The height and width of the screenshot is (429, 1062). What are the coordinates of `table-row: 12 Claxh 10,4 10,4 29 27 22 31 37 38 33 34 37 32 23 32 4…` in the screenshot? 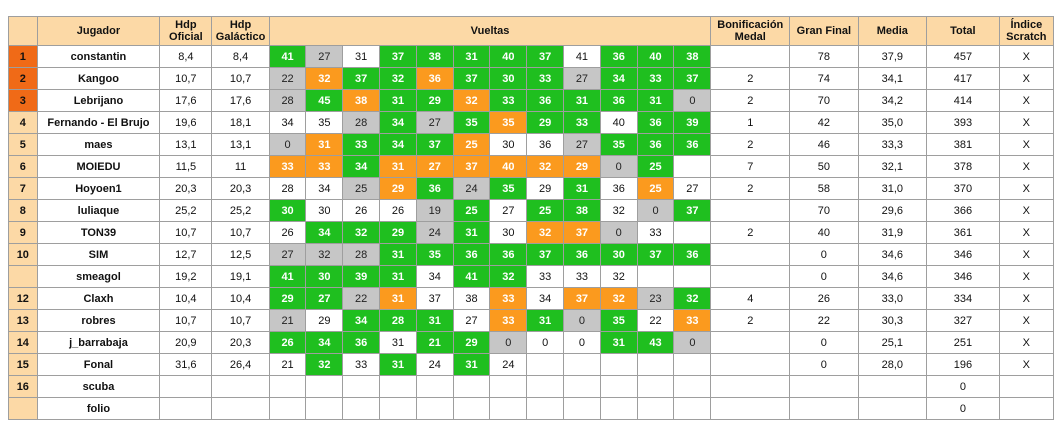 It's located at (531, 298).